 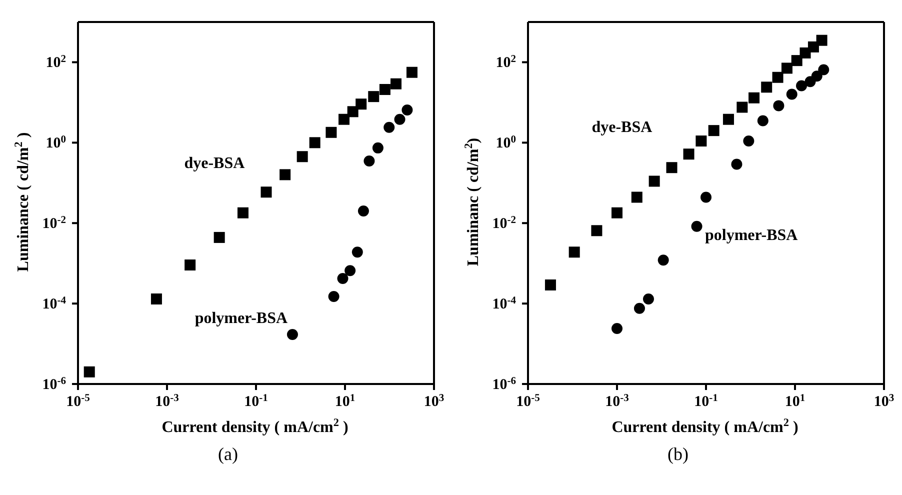 What do you see at coordinates (678, 454) in the screenshot?
I see `text: (b)` at bounding box center [678, 454].